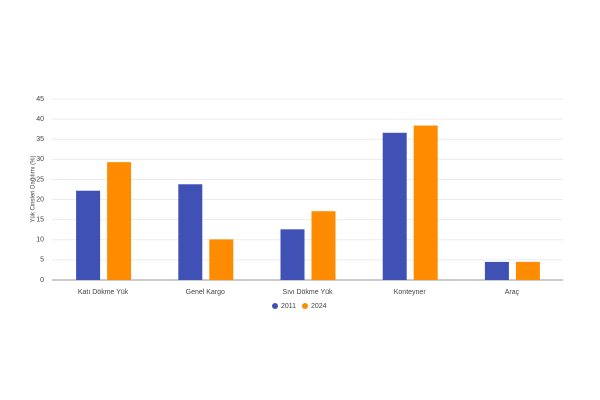 Image resolution: width=600 pixels, height=400 pixels. What do you see at coordinates (40, 179) in the screenshot?
I see `y-tick-label: 25` at bounding box center [40, 179].